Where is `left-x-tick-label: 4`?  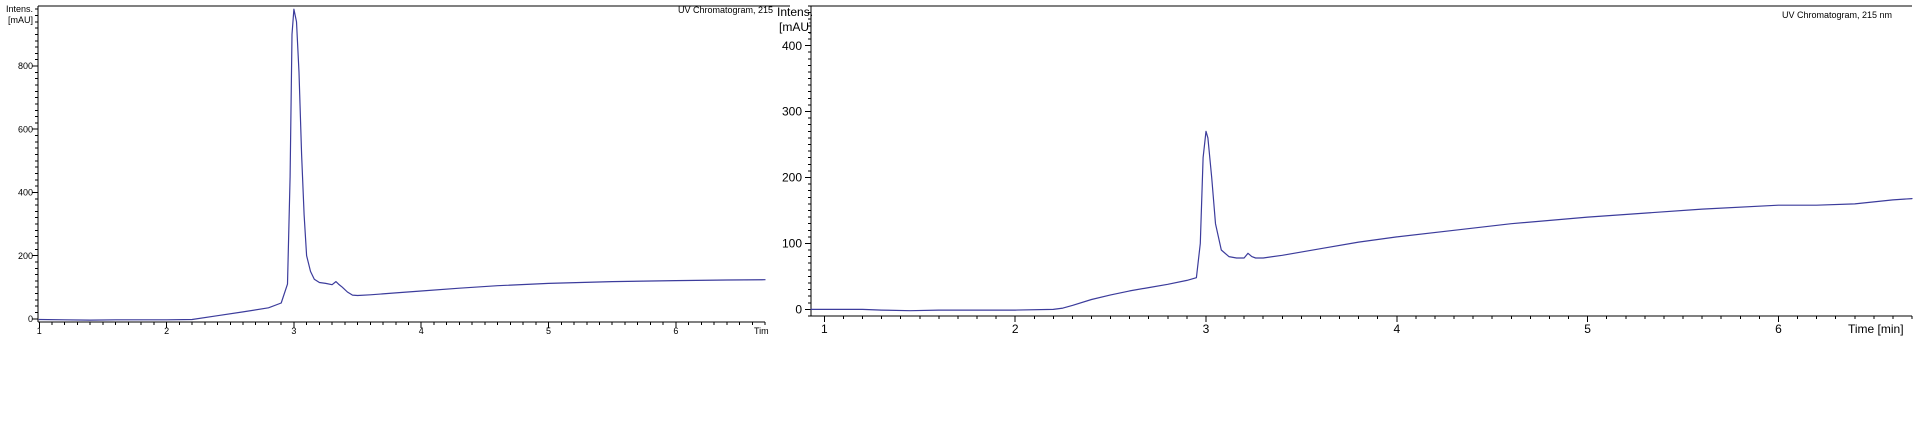 left-x-tick-label: 4 is located at coordinates (421, 331).